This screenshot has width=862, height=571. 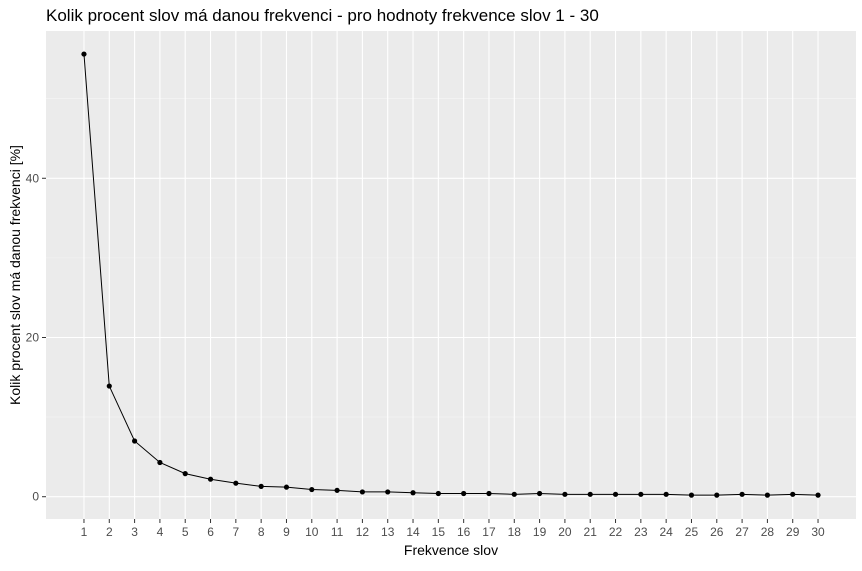 I want to click on x-tick-label: 17, so click(x=489, y=532).